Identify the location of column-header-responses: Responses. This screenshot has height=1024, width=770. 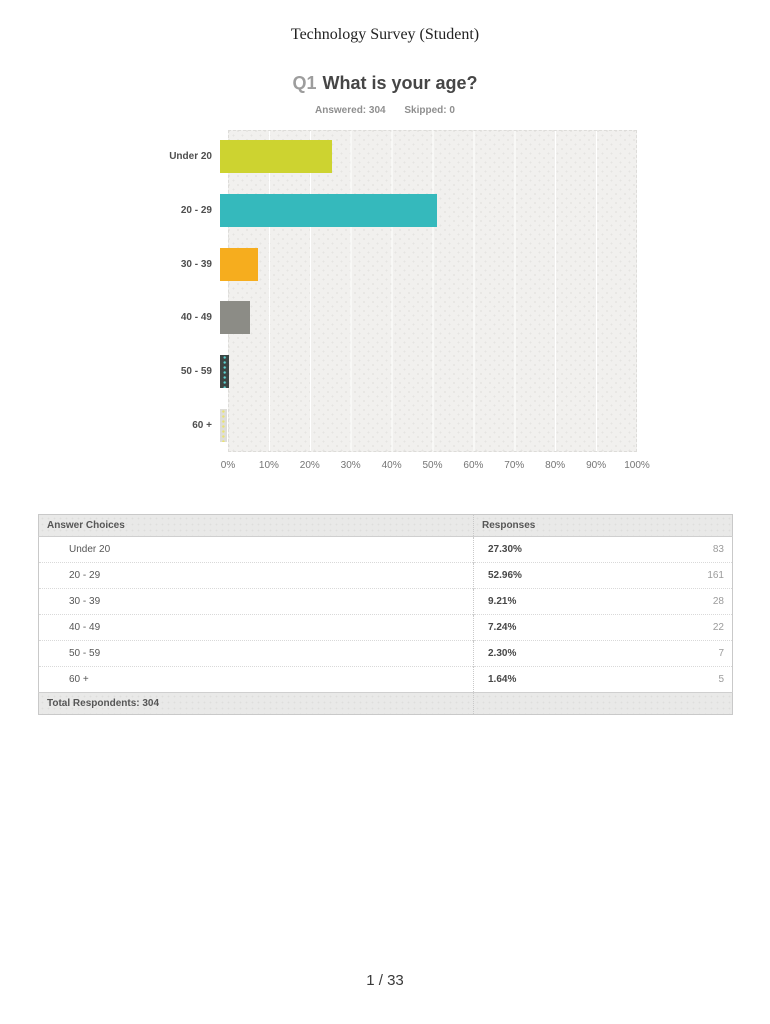
(603, 525).